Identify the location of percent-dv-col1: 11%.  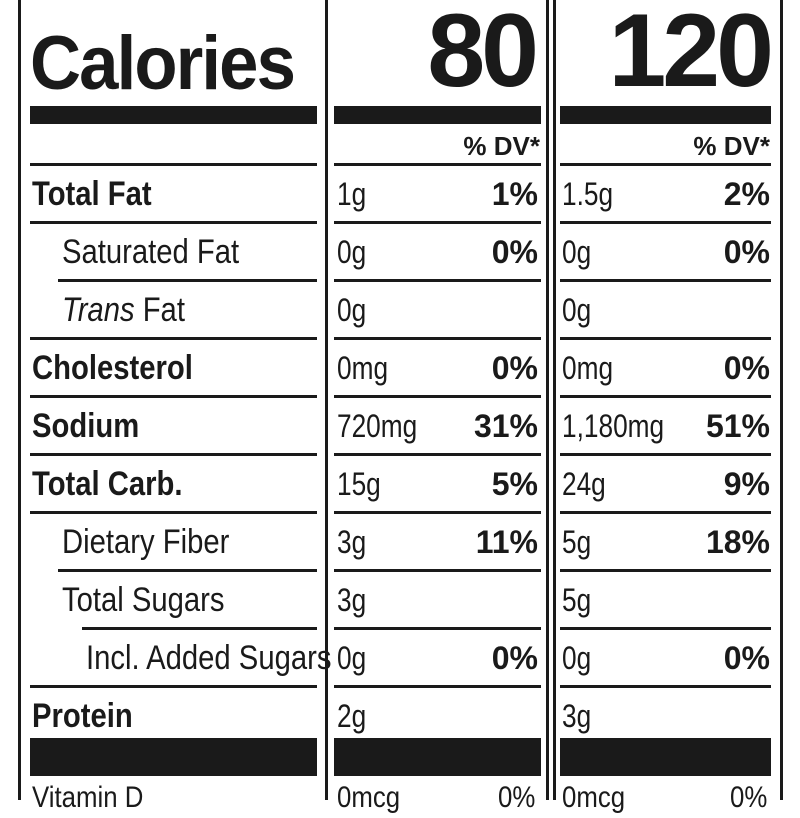
(506, 542).